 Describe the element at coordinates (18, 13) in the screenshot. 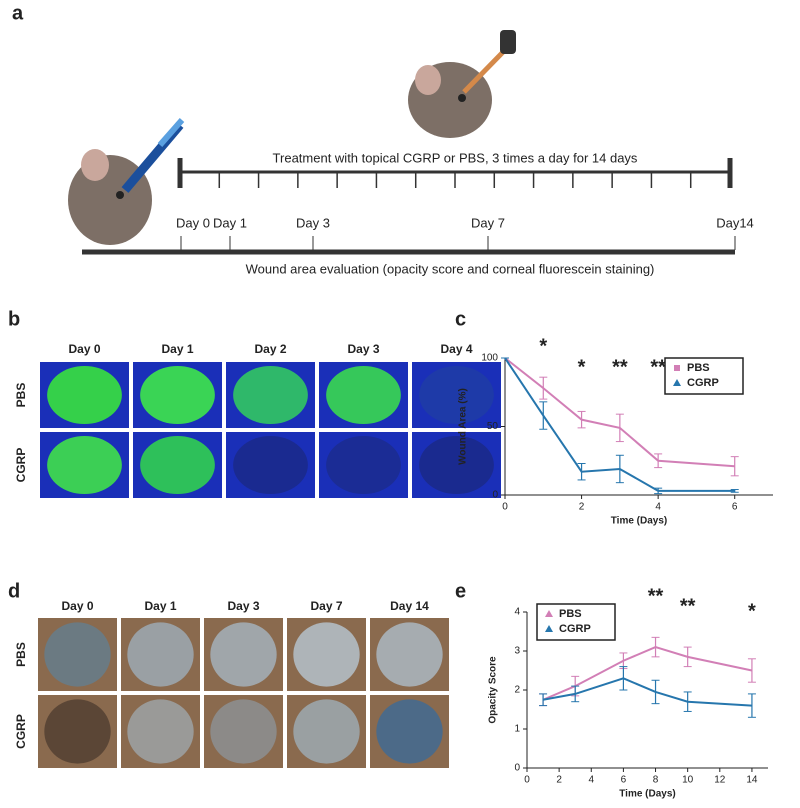

I see `panel-label: a` at that location.